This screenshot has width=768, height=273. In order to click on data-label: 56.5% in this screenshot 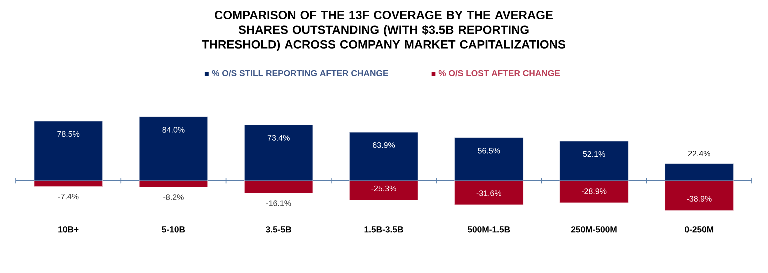, I will do `click(489, 151)`.